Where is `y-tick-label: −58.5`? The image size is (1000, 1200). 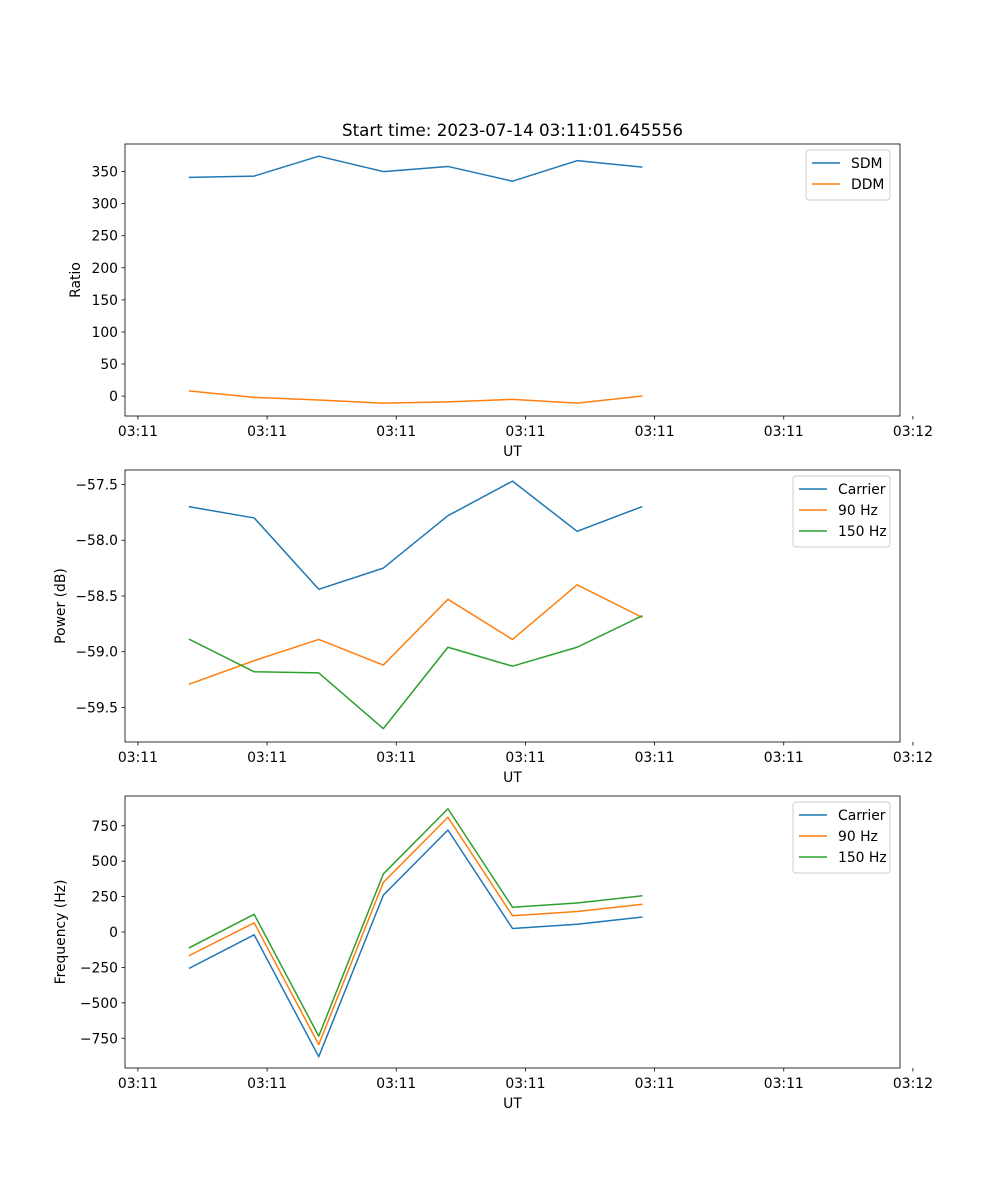
y-tick-label: −58.5 is located at coordinates (96, 597).